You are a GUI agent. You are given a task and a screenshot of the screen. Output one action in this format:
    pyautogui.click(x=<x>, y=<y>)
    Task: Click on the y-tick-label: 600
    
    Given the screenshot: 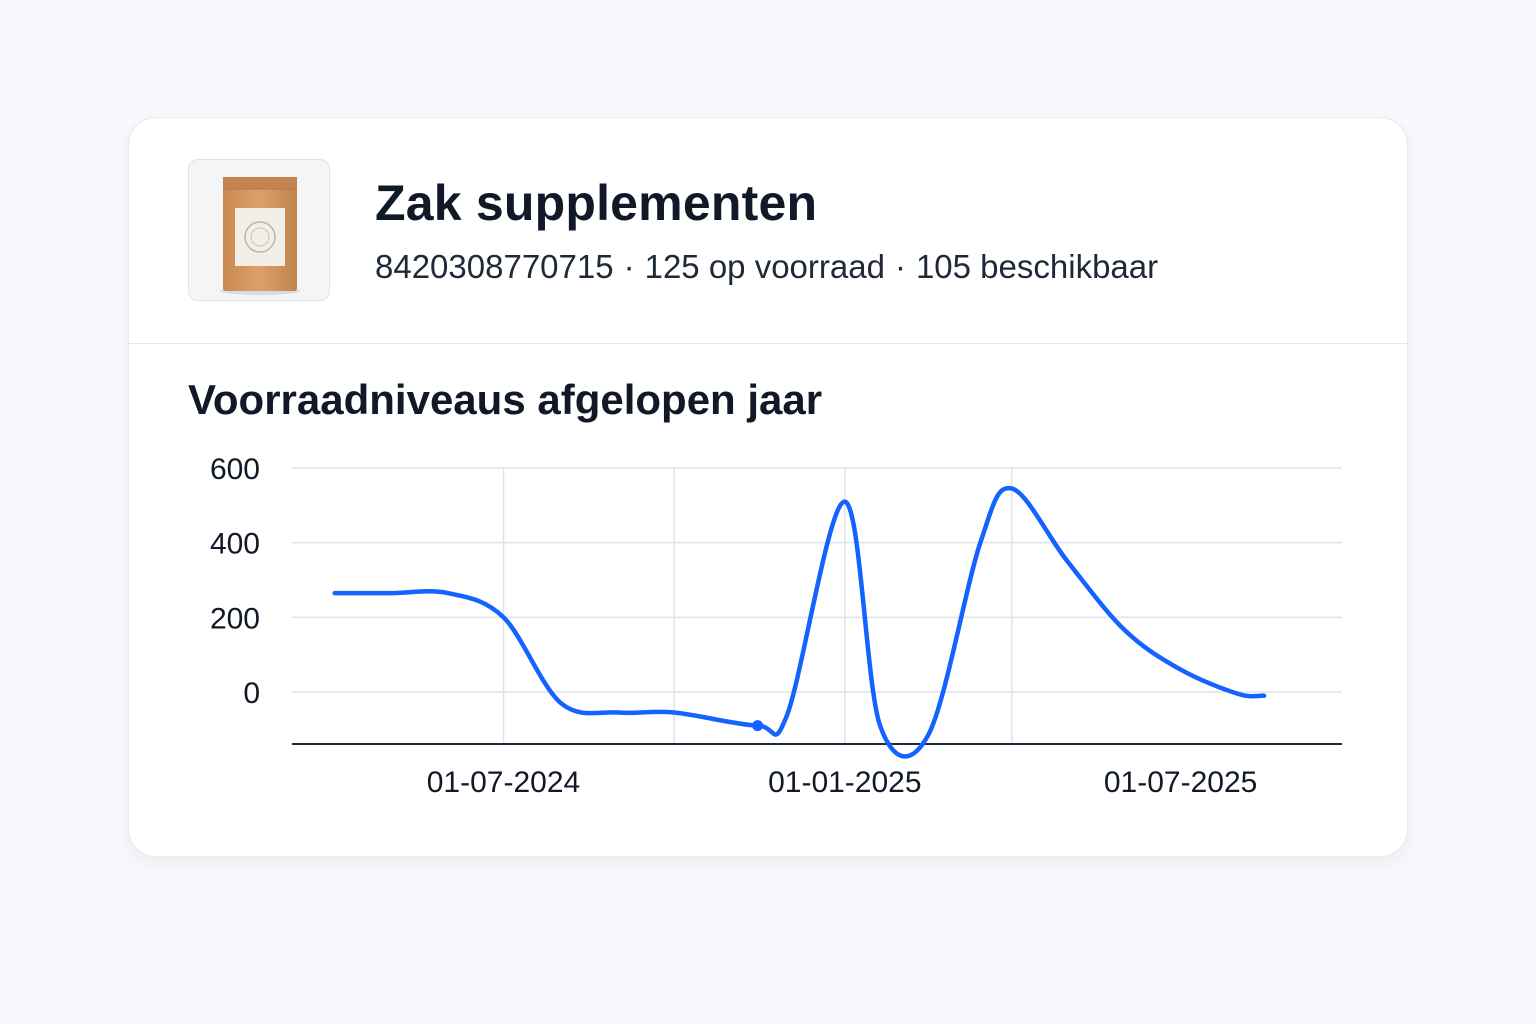 What is the action you would take?
    pyautogui.click(x=235, y=469)
    